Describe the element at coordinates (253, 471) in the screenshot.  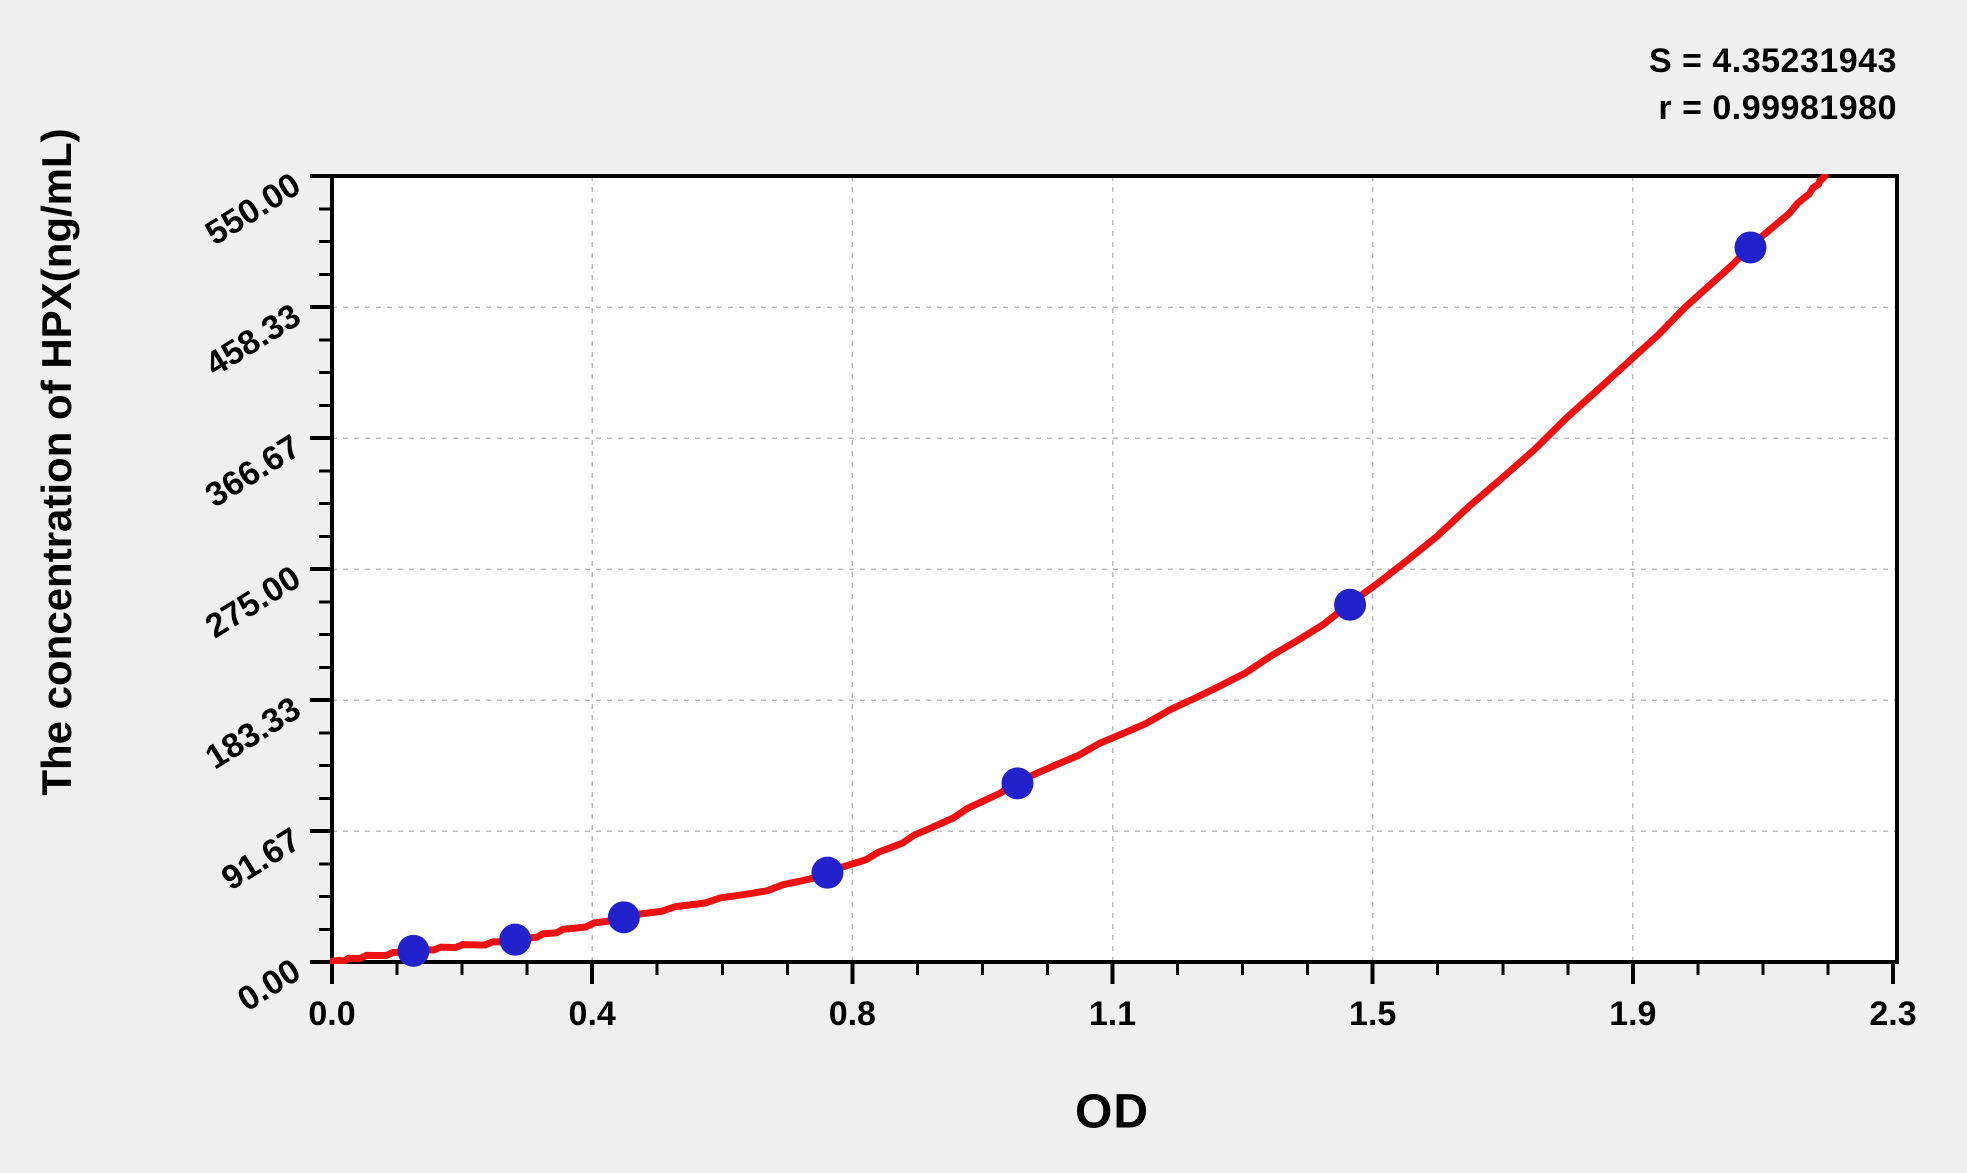
I see `y-tick-label: 366.67` at that location.